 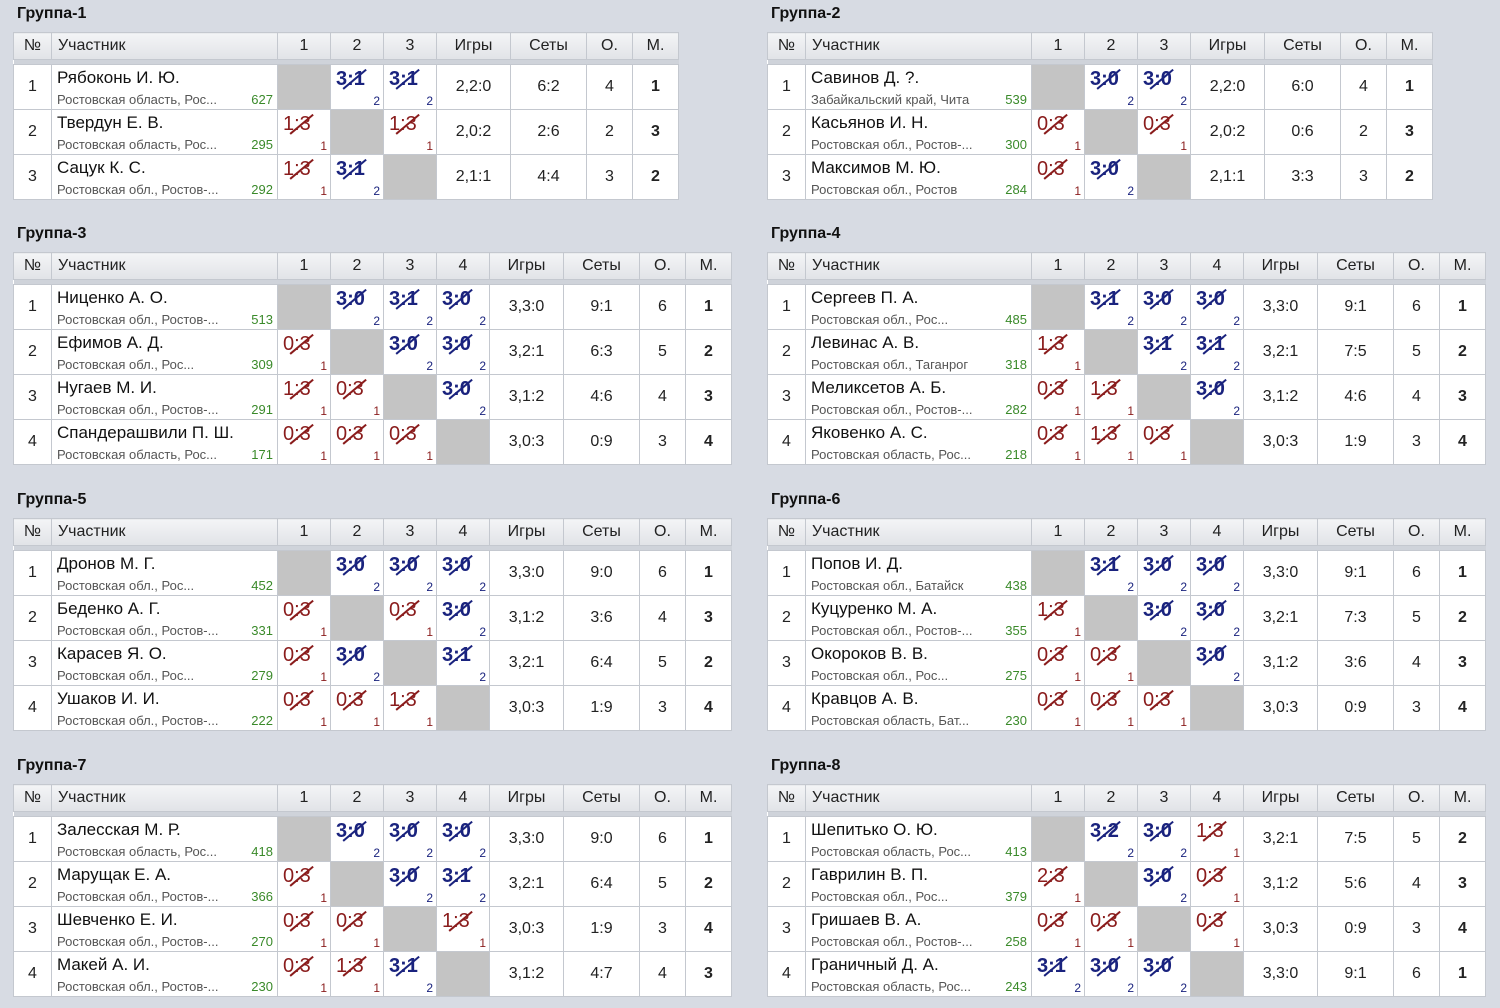 I want to click on player-name: Меликсетов А. Б., so click(x=879, y=387).